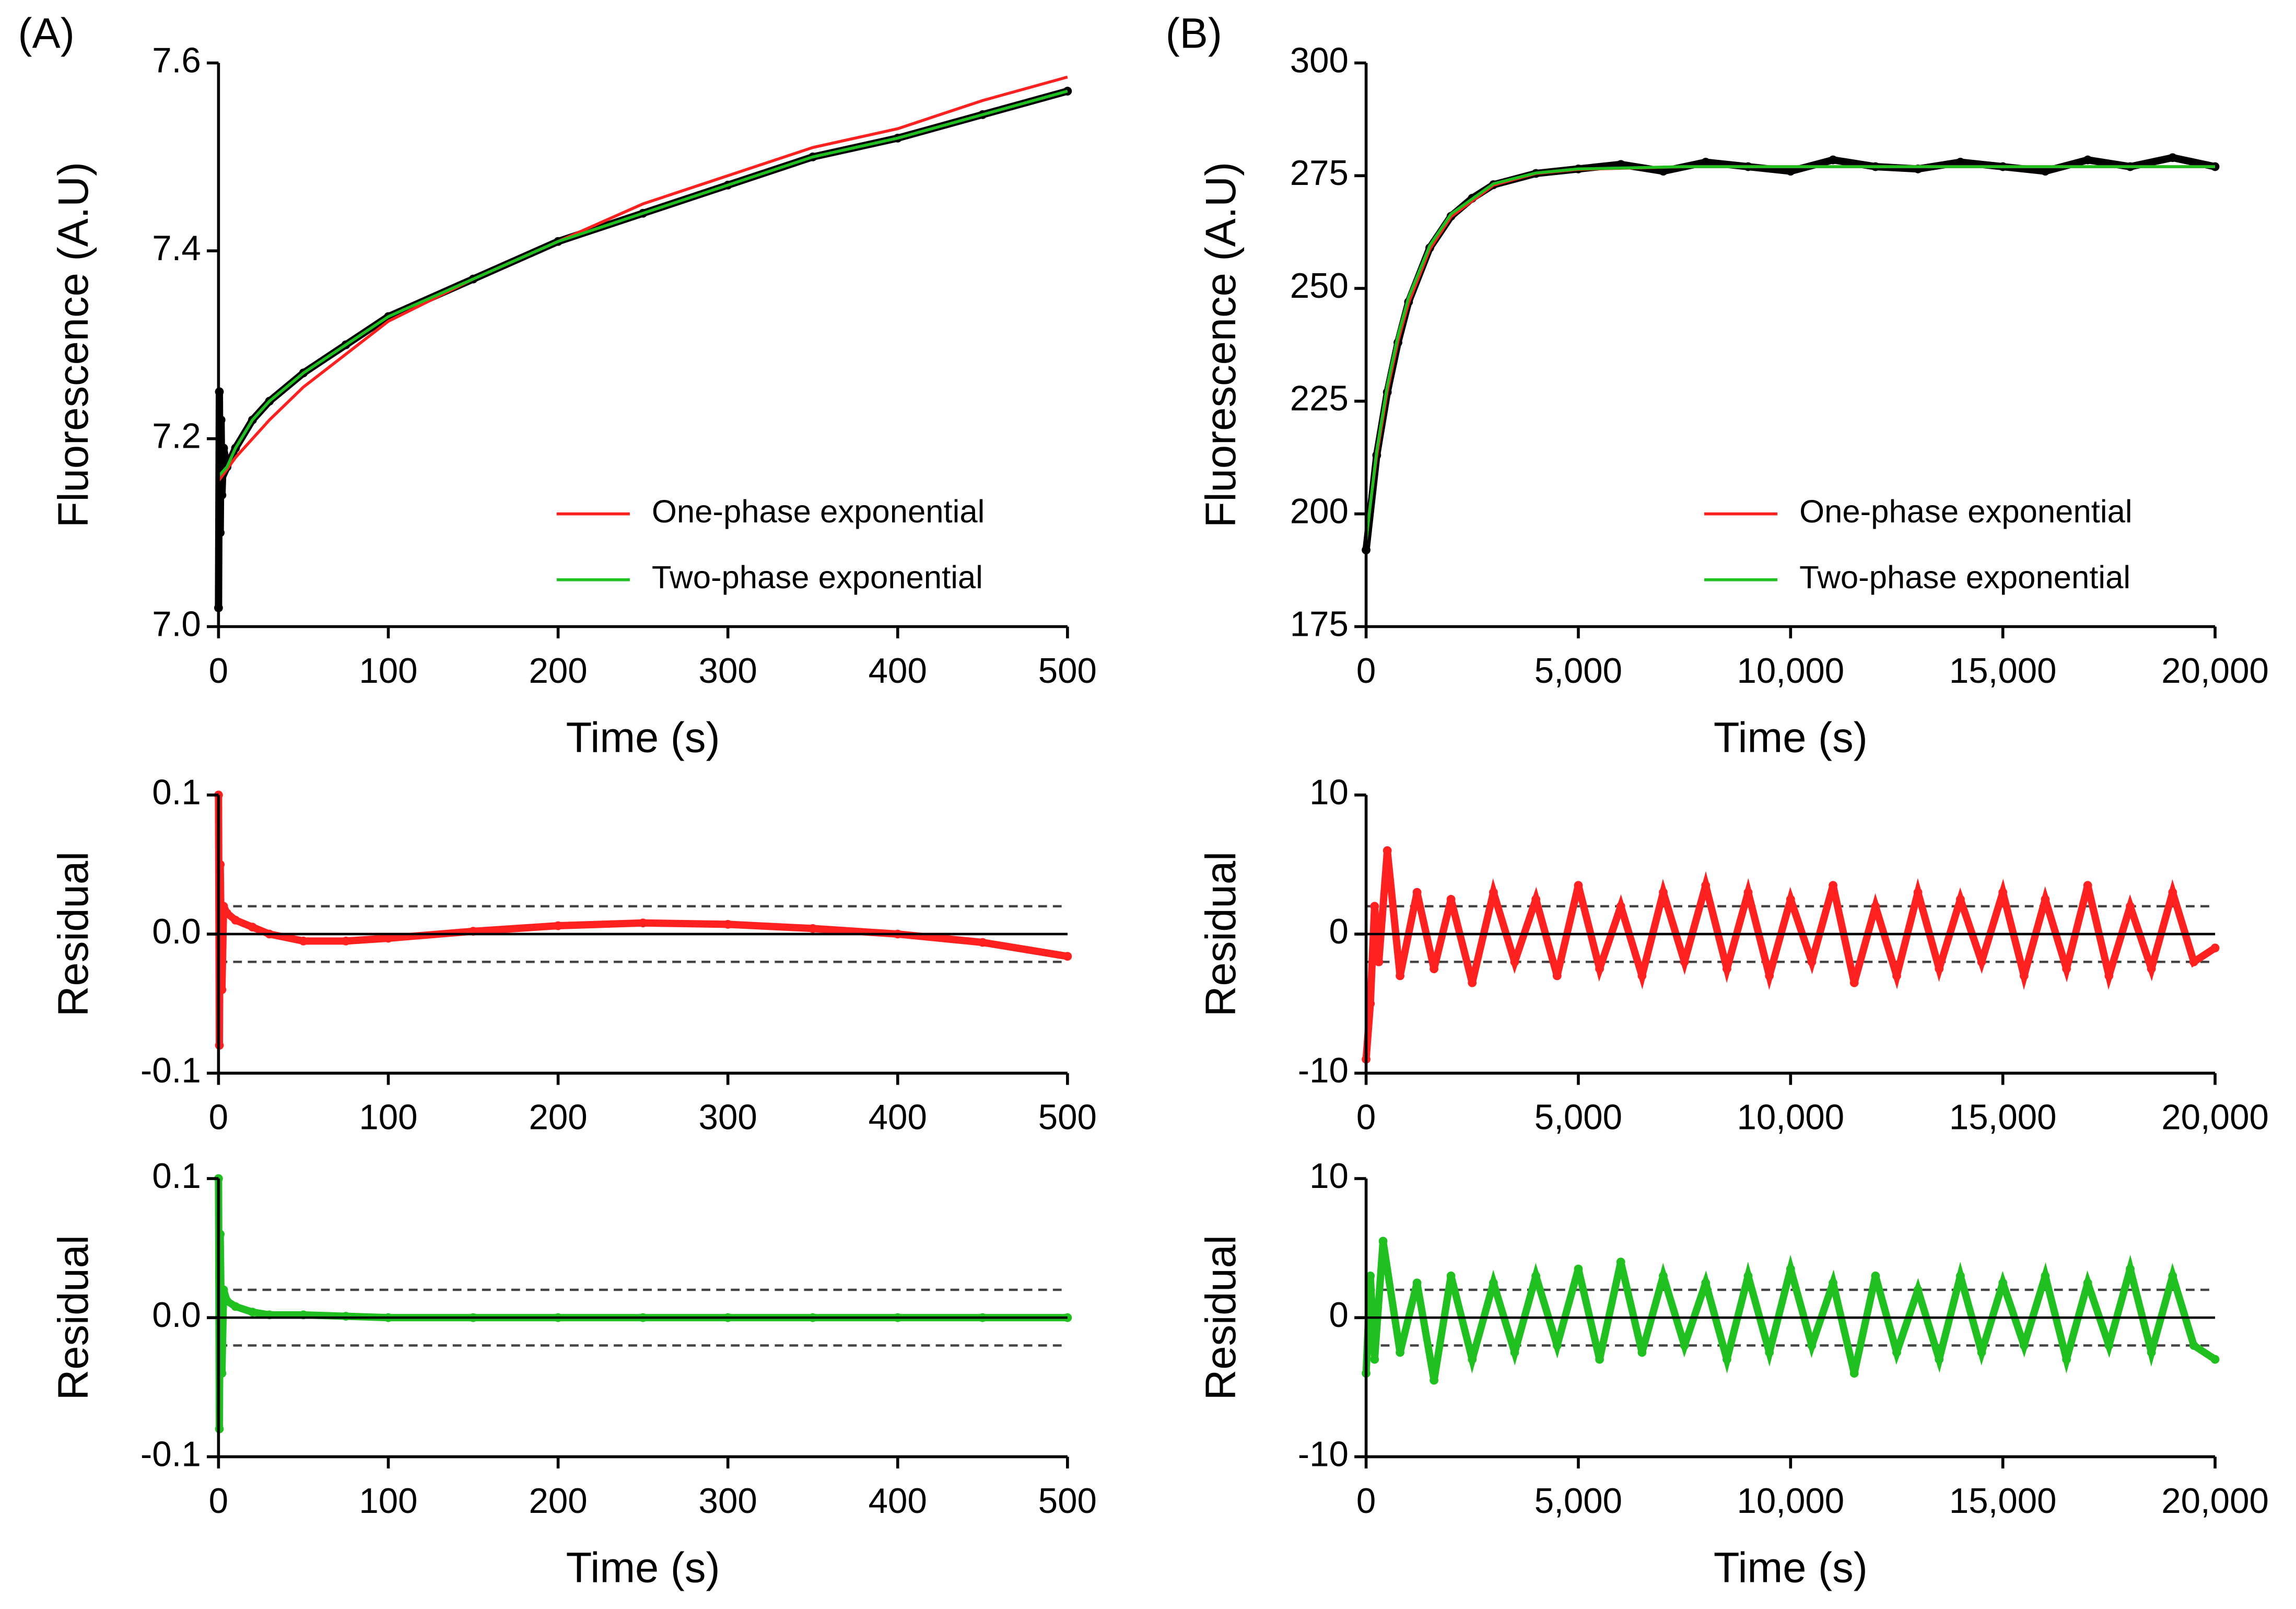 The height and width of the screenshot is (1609, 2296). What do you see at coordinates (1319, 173) in the screenshot?
I see `y-tick-label: 275` at bounding box center [1319, 173].